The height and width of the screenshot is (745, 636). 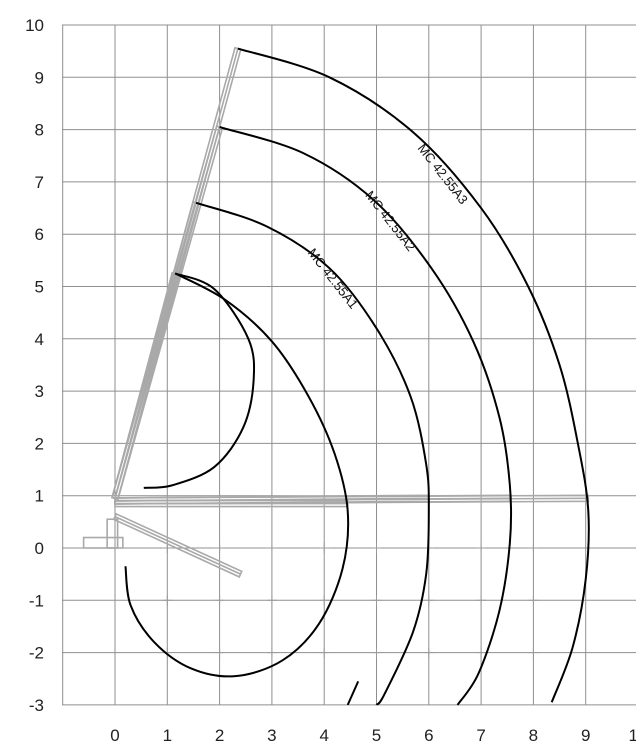 What do you see at coordinates (103, 533) in the screenshot?
I see `crane-base` at bounding box center [103, 533].